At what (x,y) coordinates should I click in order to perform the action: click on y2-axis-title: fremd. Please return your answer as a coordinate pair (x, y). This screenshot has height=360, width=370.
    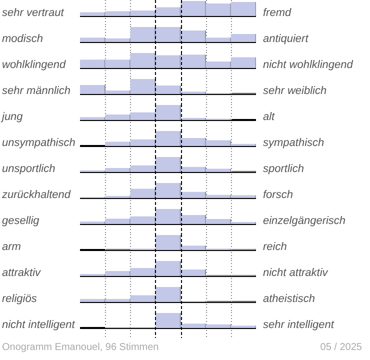
    Looking at the image, I should click on (277, 13).